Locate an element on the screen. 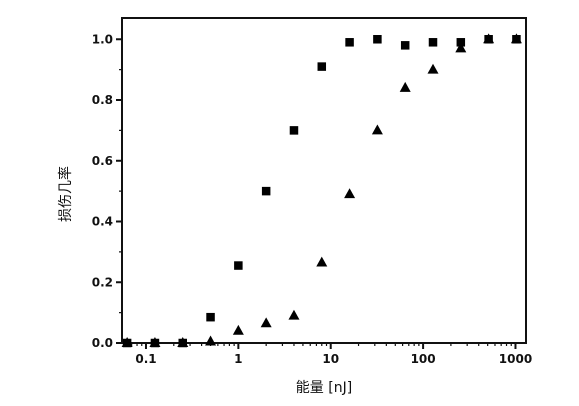  y-axis: 0.0 0.2 0.4 0.6 0.8 1.0 is located at coordinates (107, 191).